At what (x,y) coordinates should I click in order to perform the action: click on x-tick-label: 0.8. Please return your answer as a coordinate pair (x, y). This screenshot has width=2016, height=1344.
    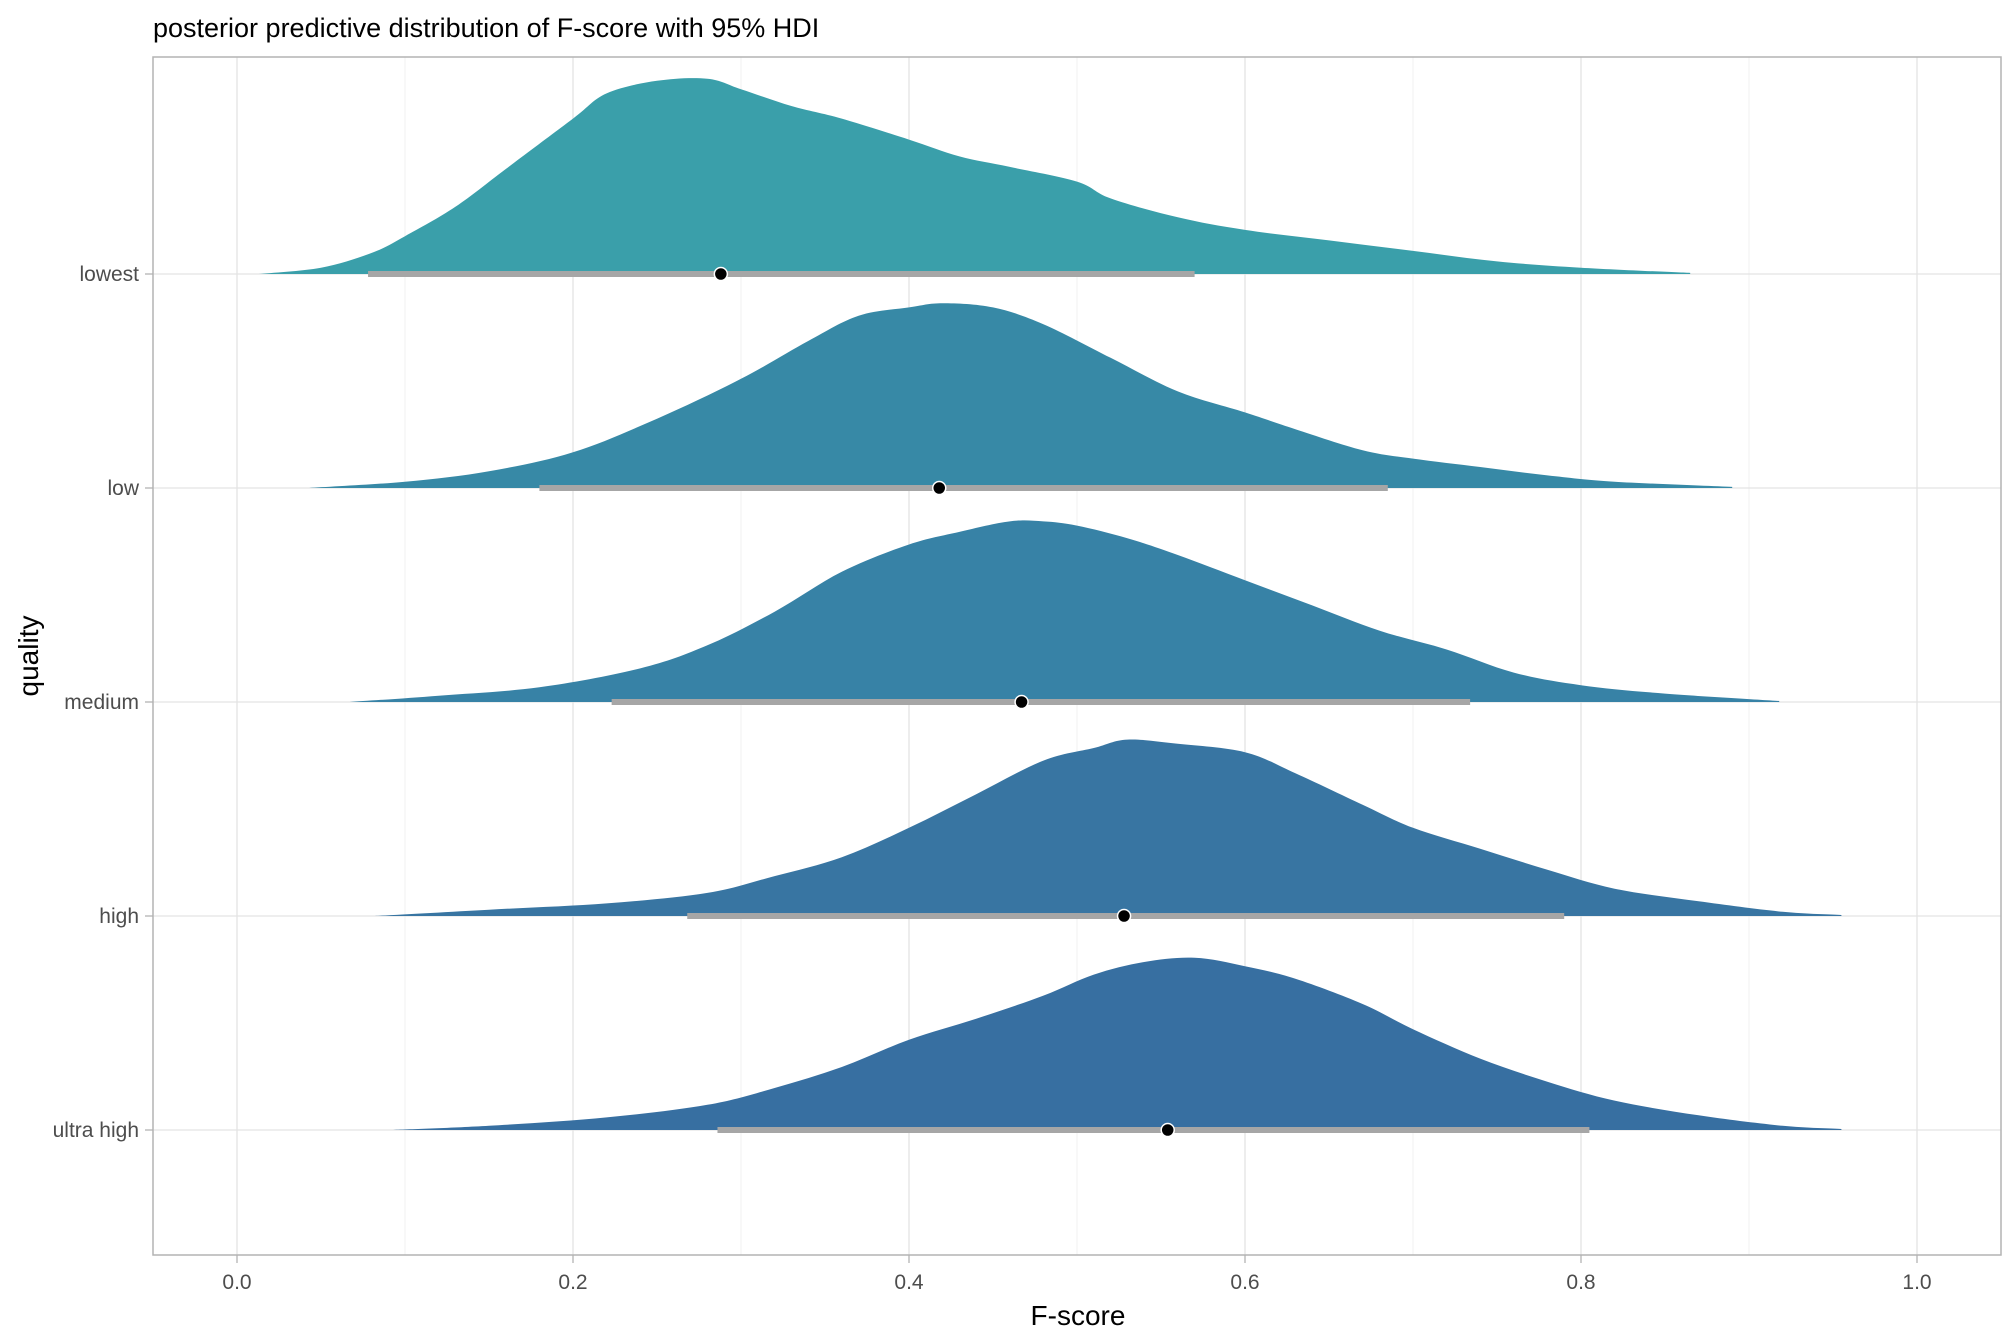
    Looking at the image, I should click on (1580, 1282).